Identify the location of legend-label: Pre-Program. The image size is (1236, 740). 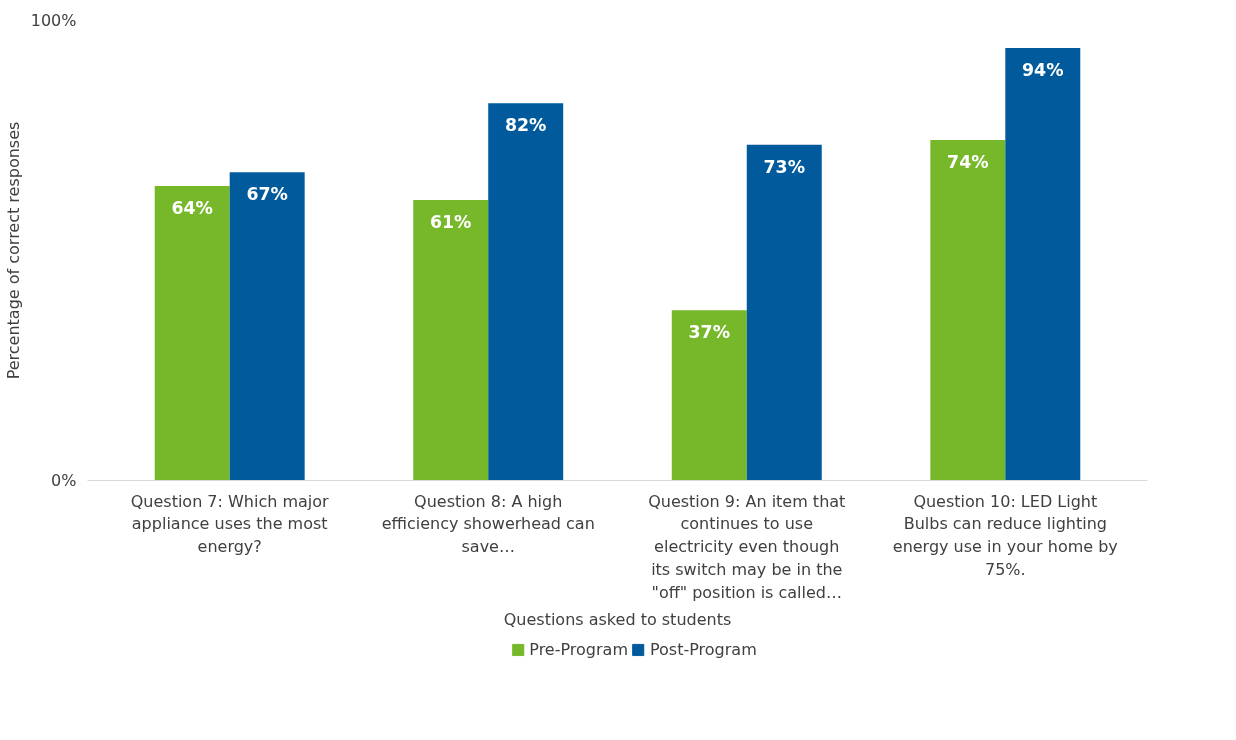
(578, 649).